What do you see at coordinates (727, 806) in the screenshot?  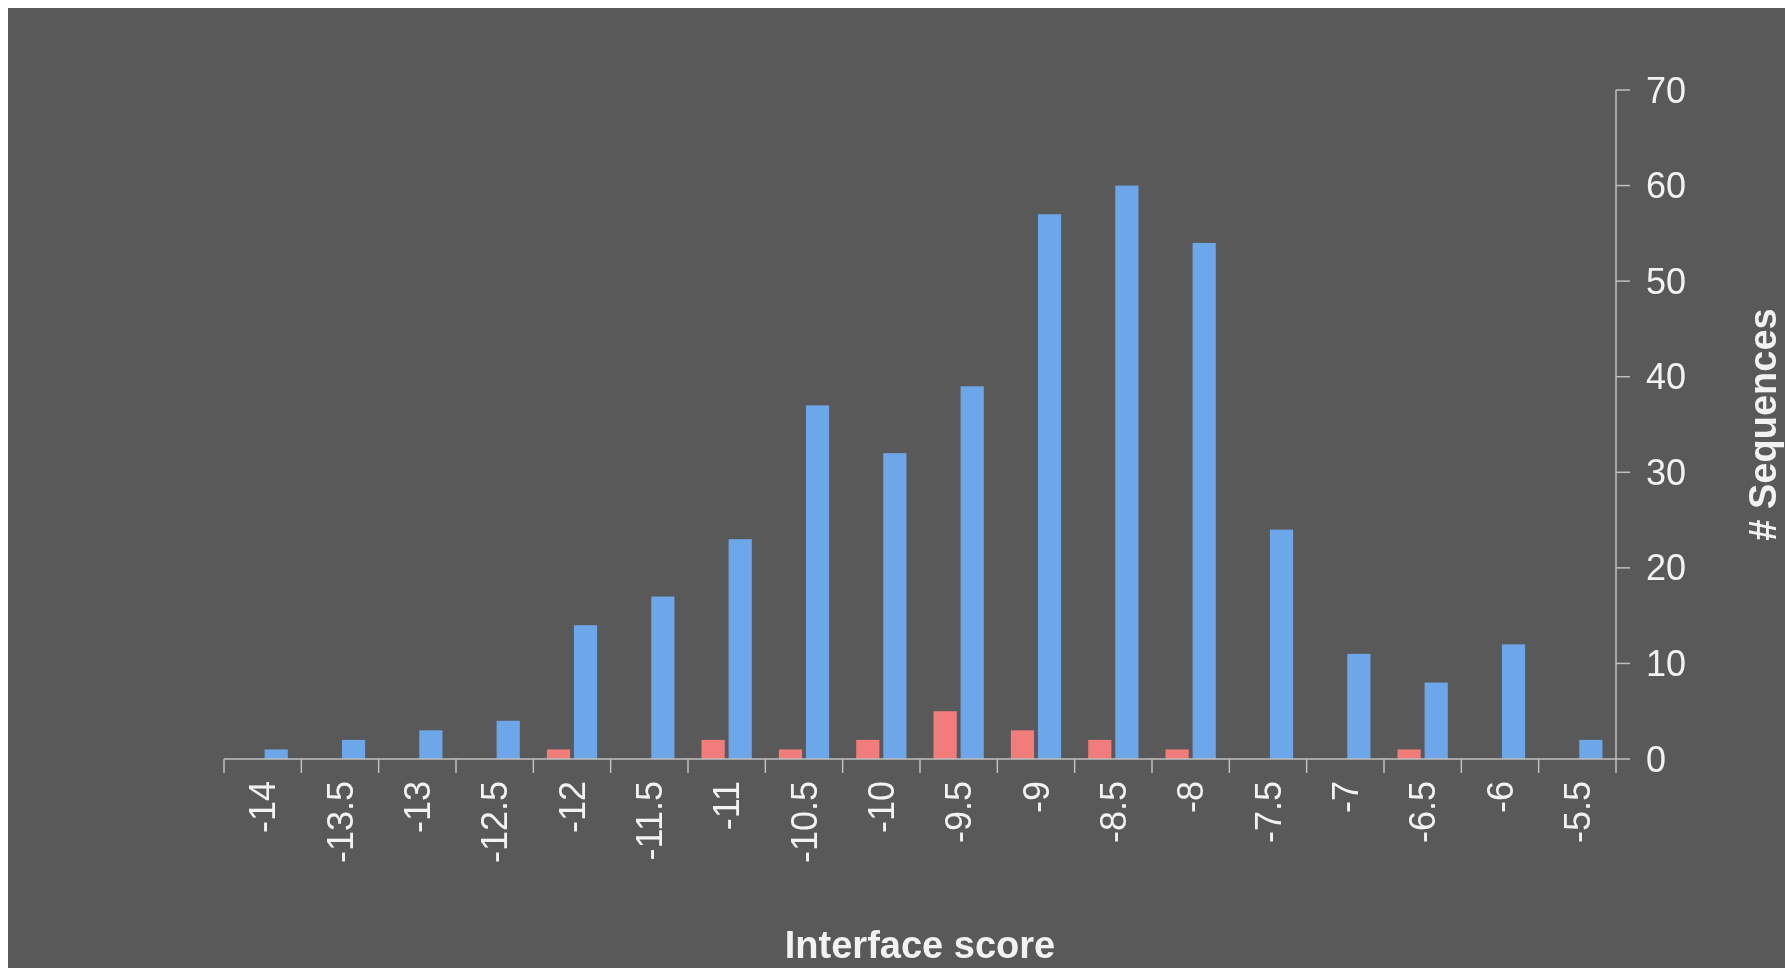 I see `x-tick-label: -11` at bounding box center [727, 806].